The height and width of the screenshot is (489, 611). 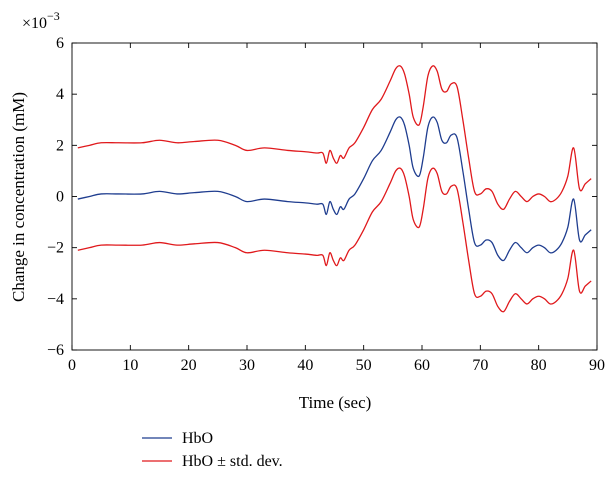 What do you see at coordinates (539, 365) in the screenshot?
I see `x-tick-label: 80` at bounding box center [539, 365].